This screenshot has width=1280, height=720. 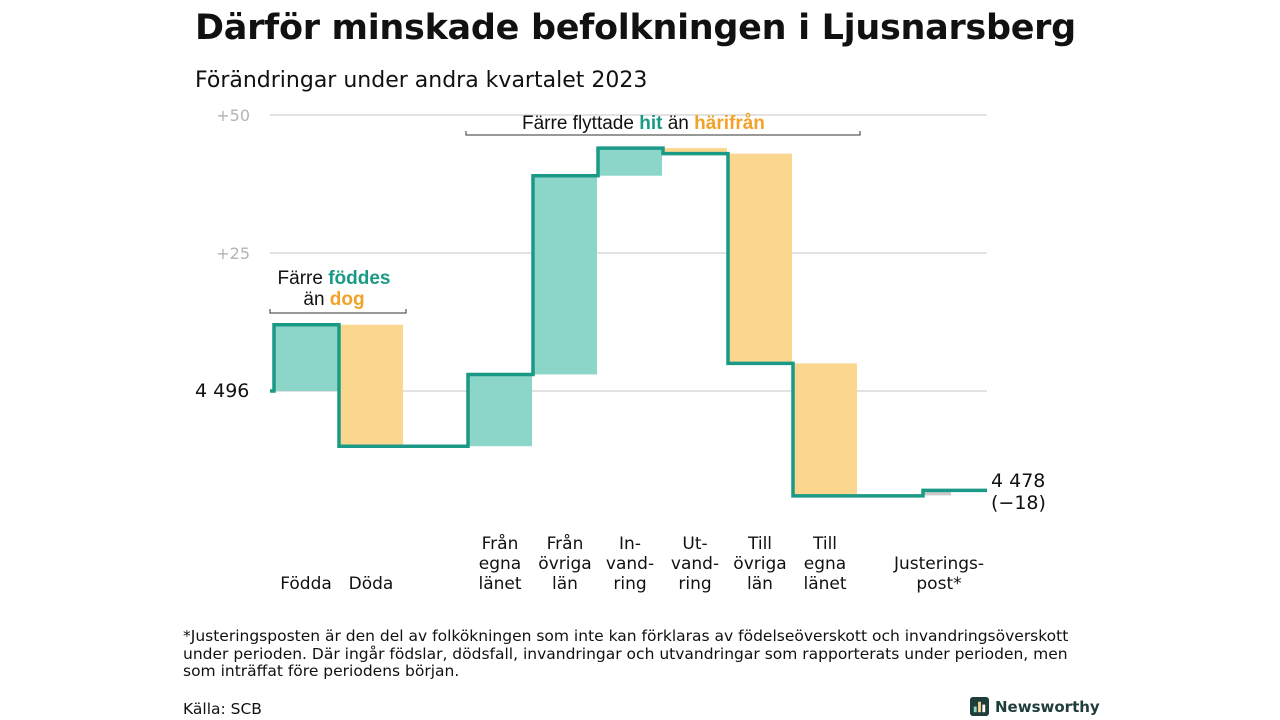 I want to click on births-annotation-pre: Färre, so click(x=303, y=278).